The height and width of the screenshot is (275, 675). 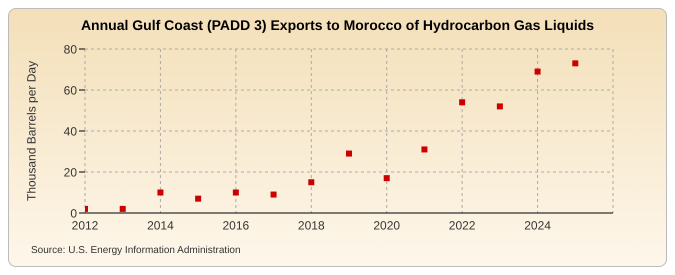 What do you see at coordinates (311, 225) in the screenshot?
I see `x-tick-label: 2018` at bounding box center [311, 225].